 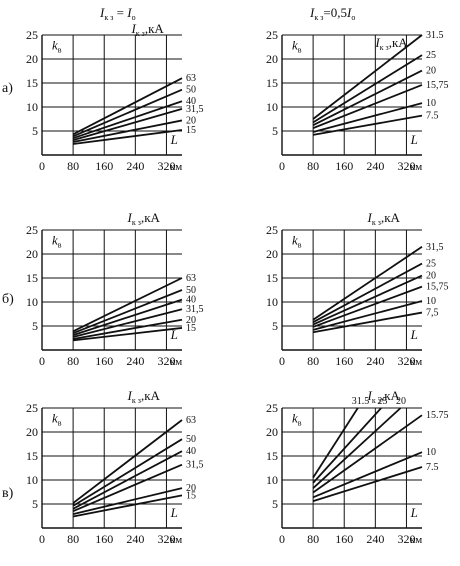 What do you see at coordinates (7, 88) in the screenshot?
I see `row-label-a: а)` at bounding box center [7, 88].